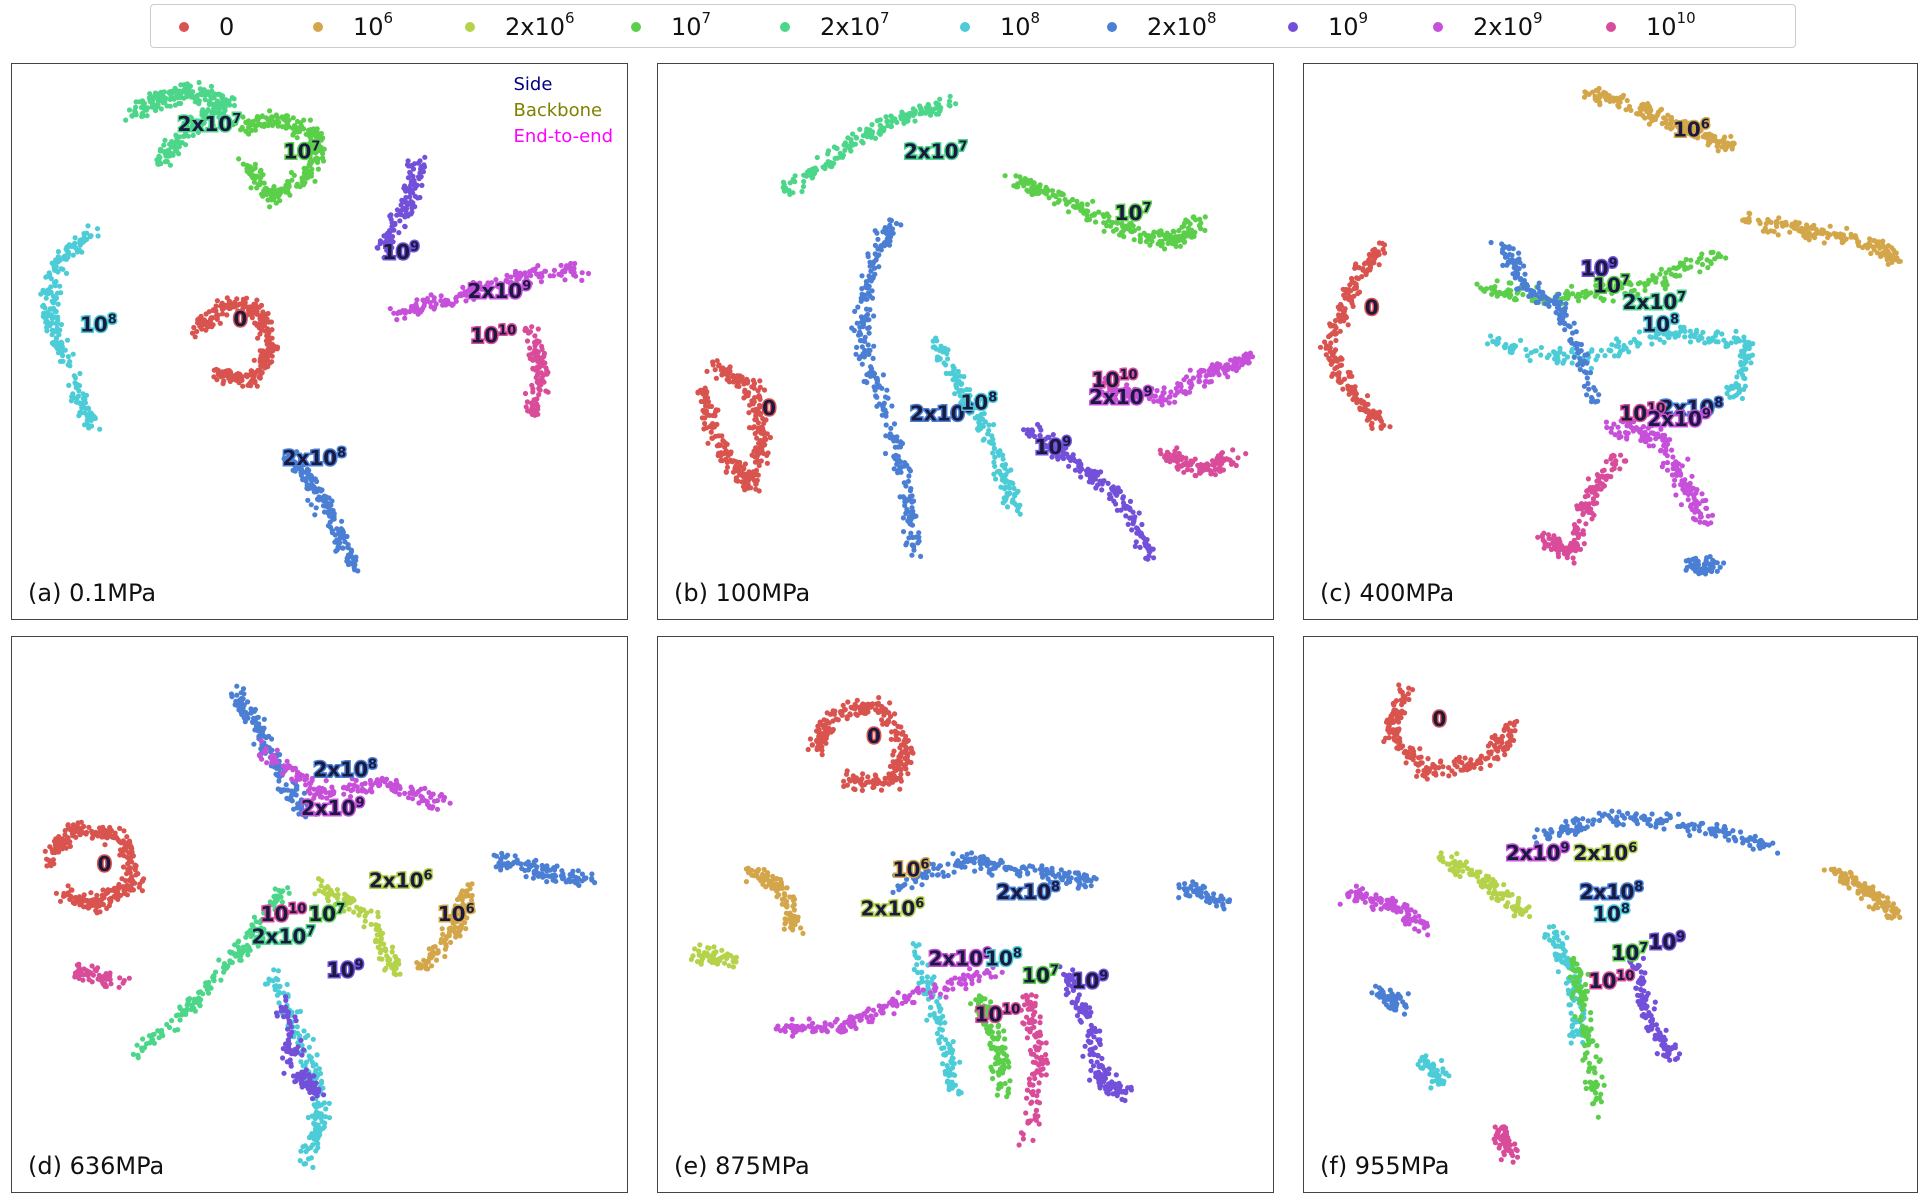  What do you see at coordinates (1000, 27) in the screenshot?
I see `legend-item-c5: 108` at bounding box center [1000, 27].